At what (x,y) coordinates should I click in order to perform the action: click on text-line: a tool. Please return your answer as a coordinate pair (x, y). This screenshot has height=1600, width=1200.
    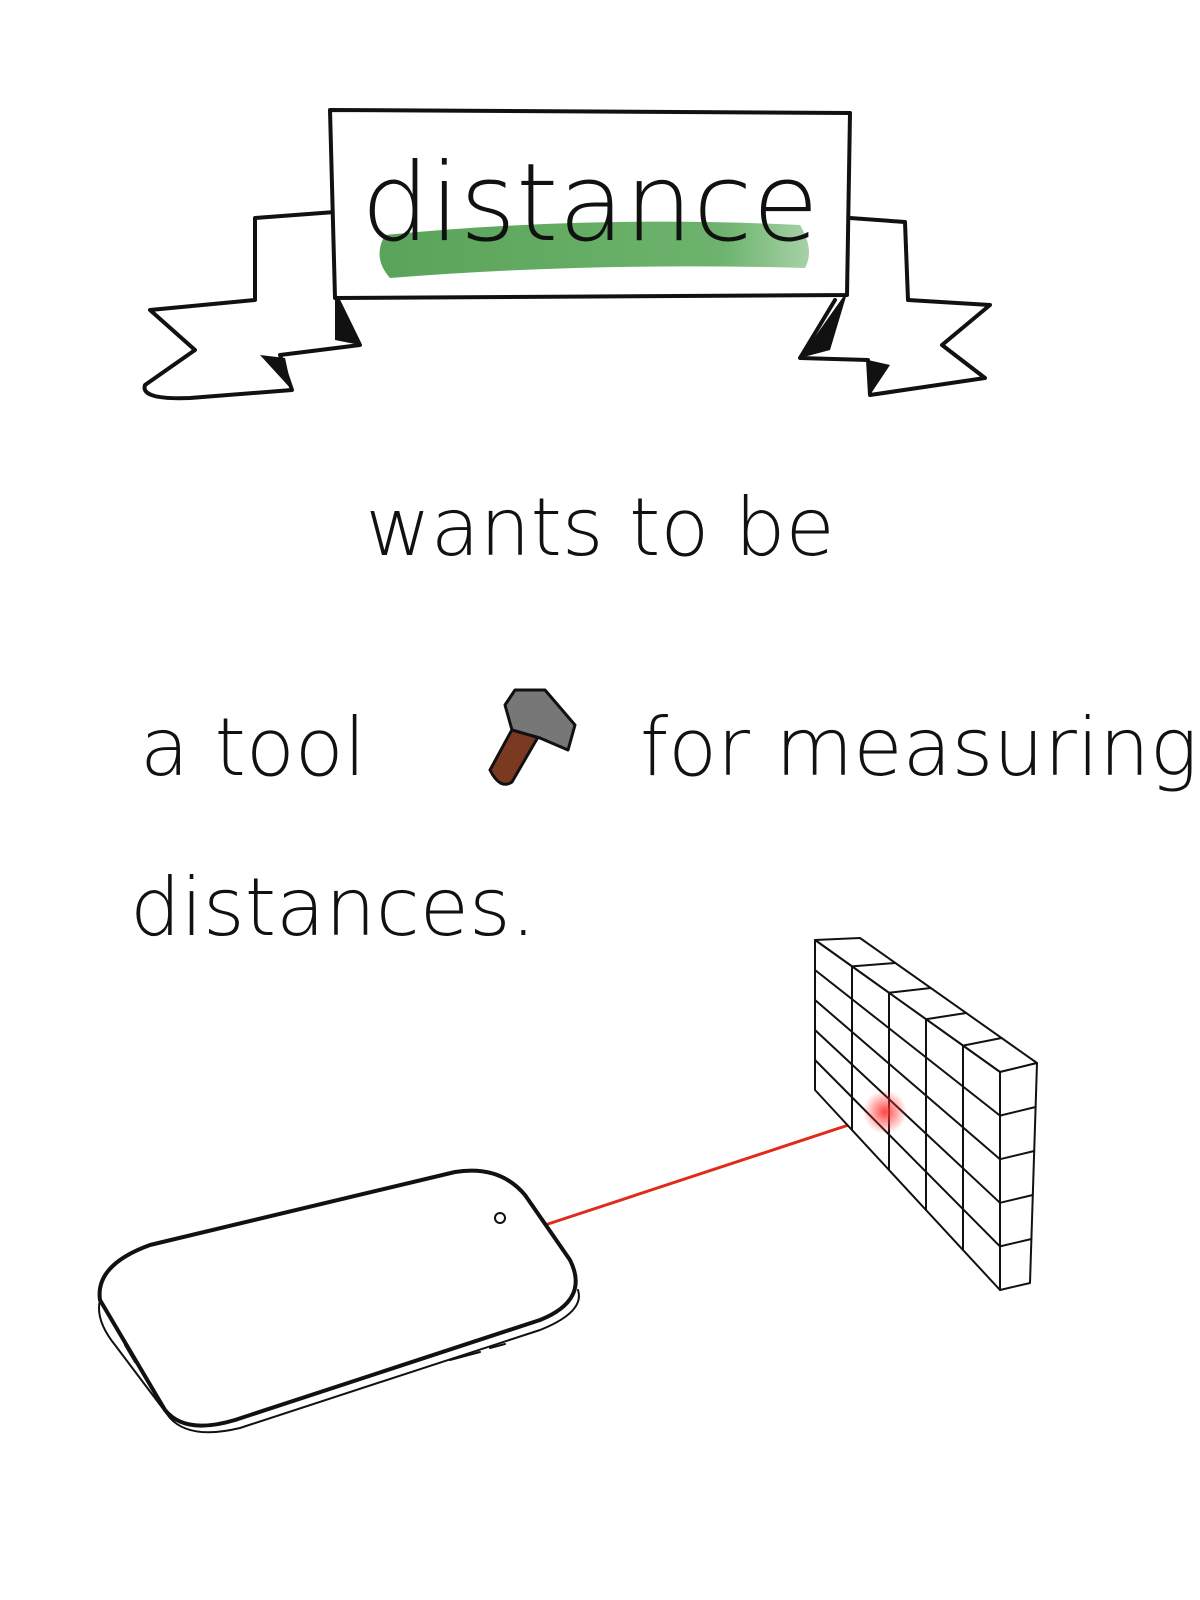
    Looking at the image, I should click on (253, 747).